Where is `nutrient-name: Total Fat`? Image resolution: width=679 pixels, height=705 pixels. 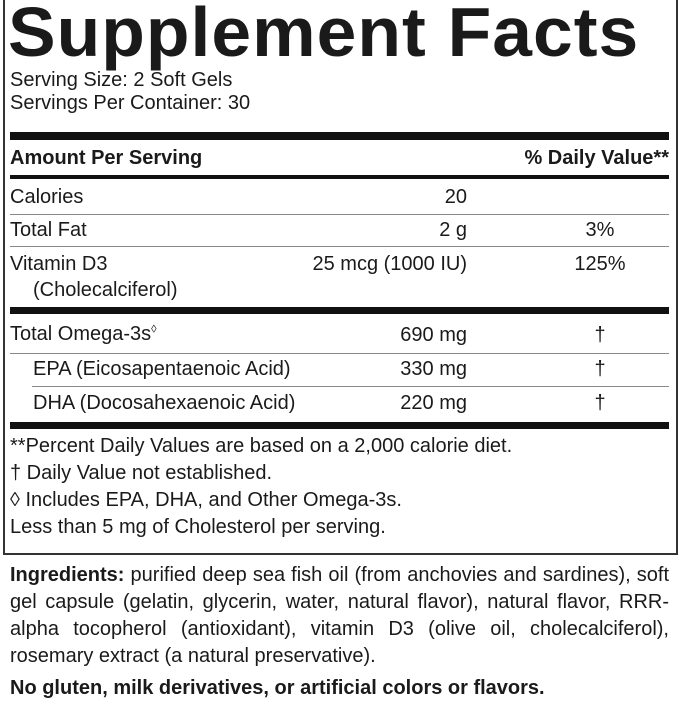
nutrient-name: Total Fat is located at coordinates (48, 230).